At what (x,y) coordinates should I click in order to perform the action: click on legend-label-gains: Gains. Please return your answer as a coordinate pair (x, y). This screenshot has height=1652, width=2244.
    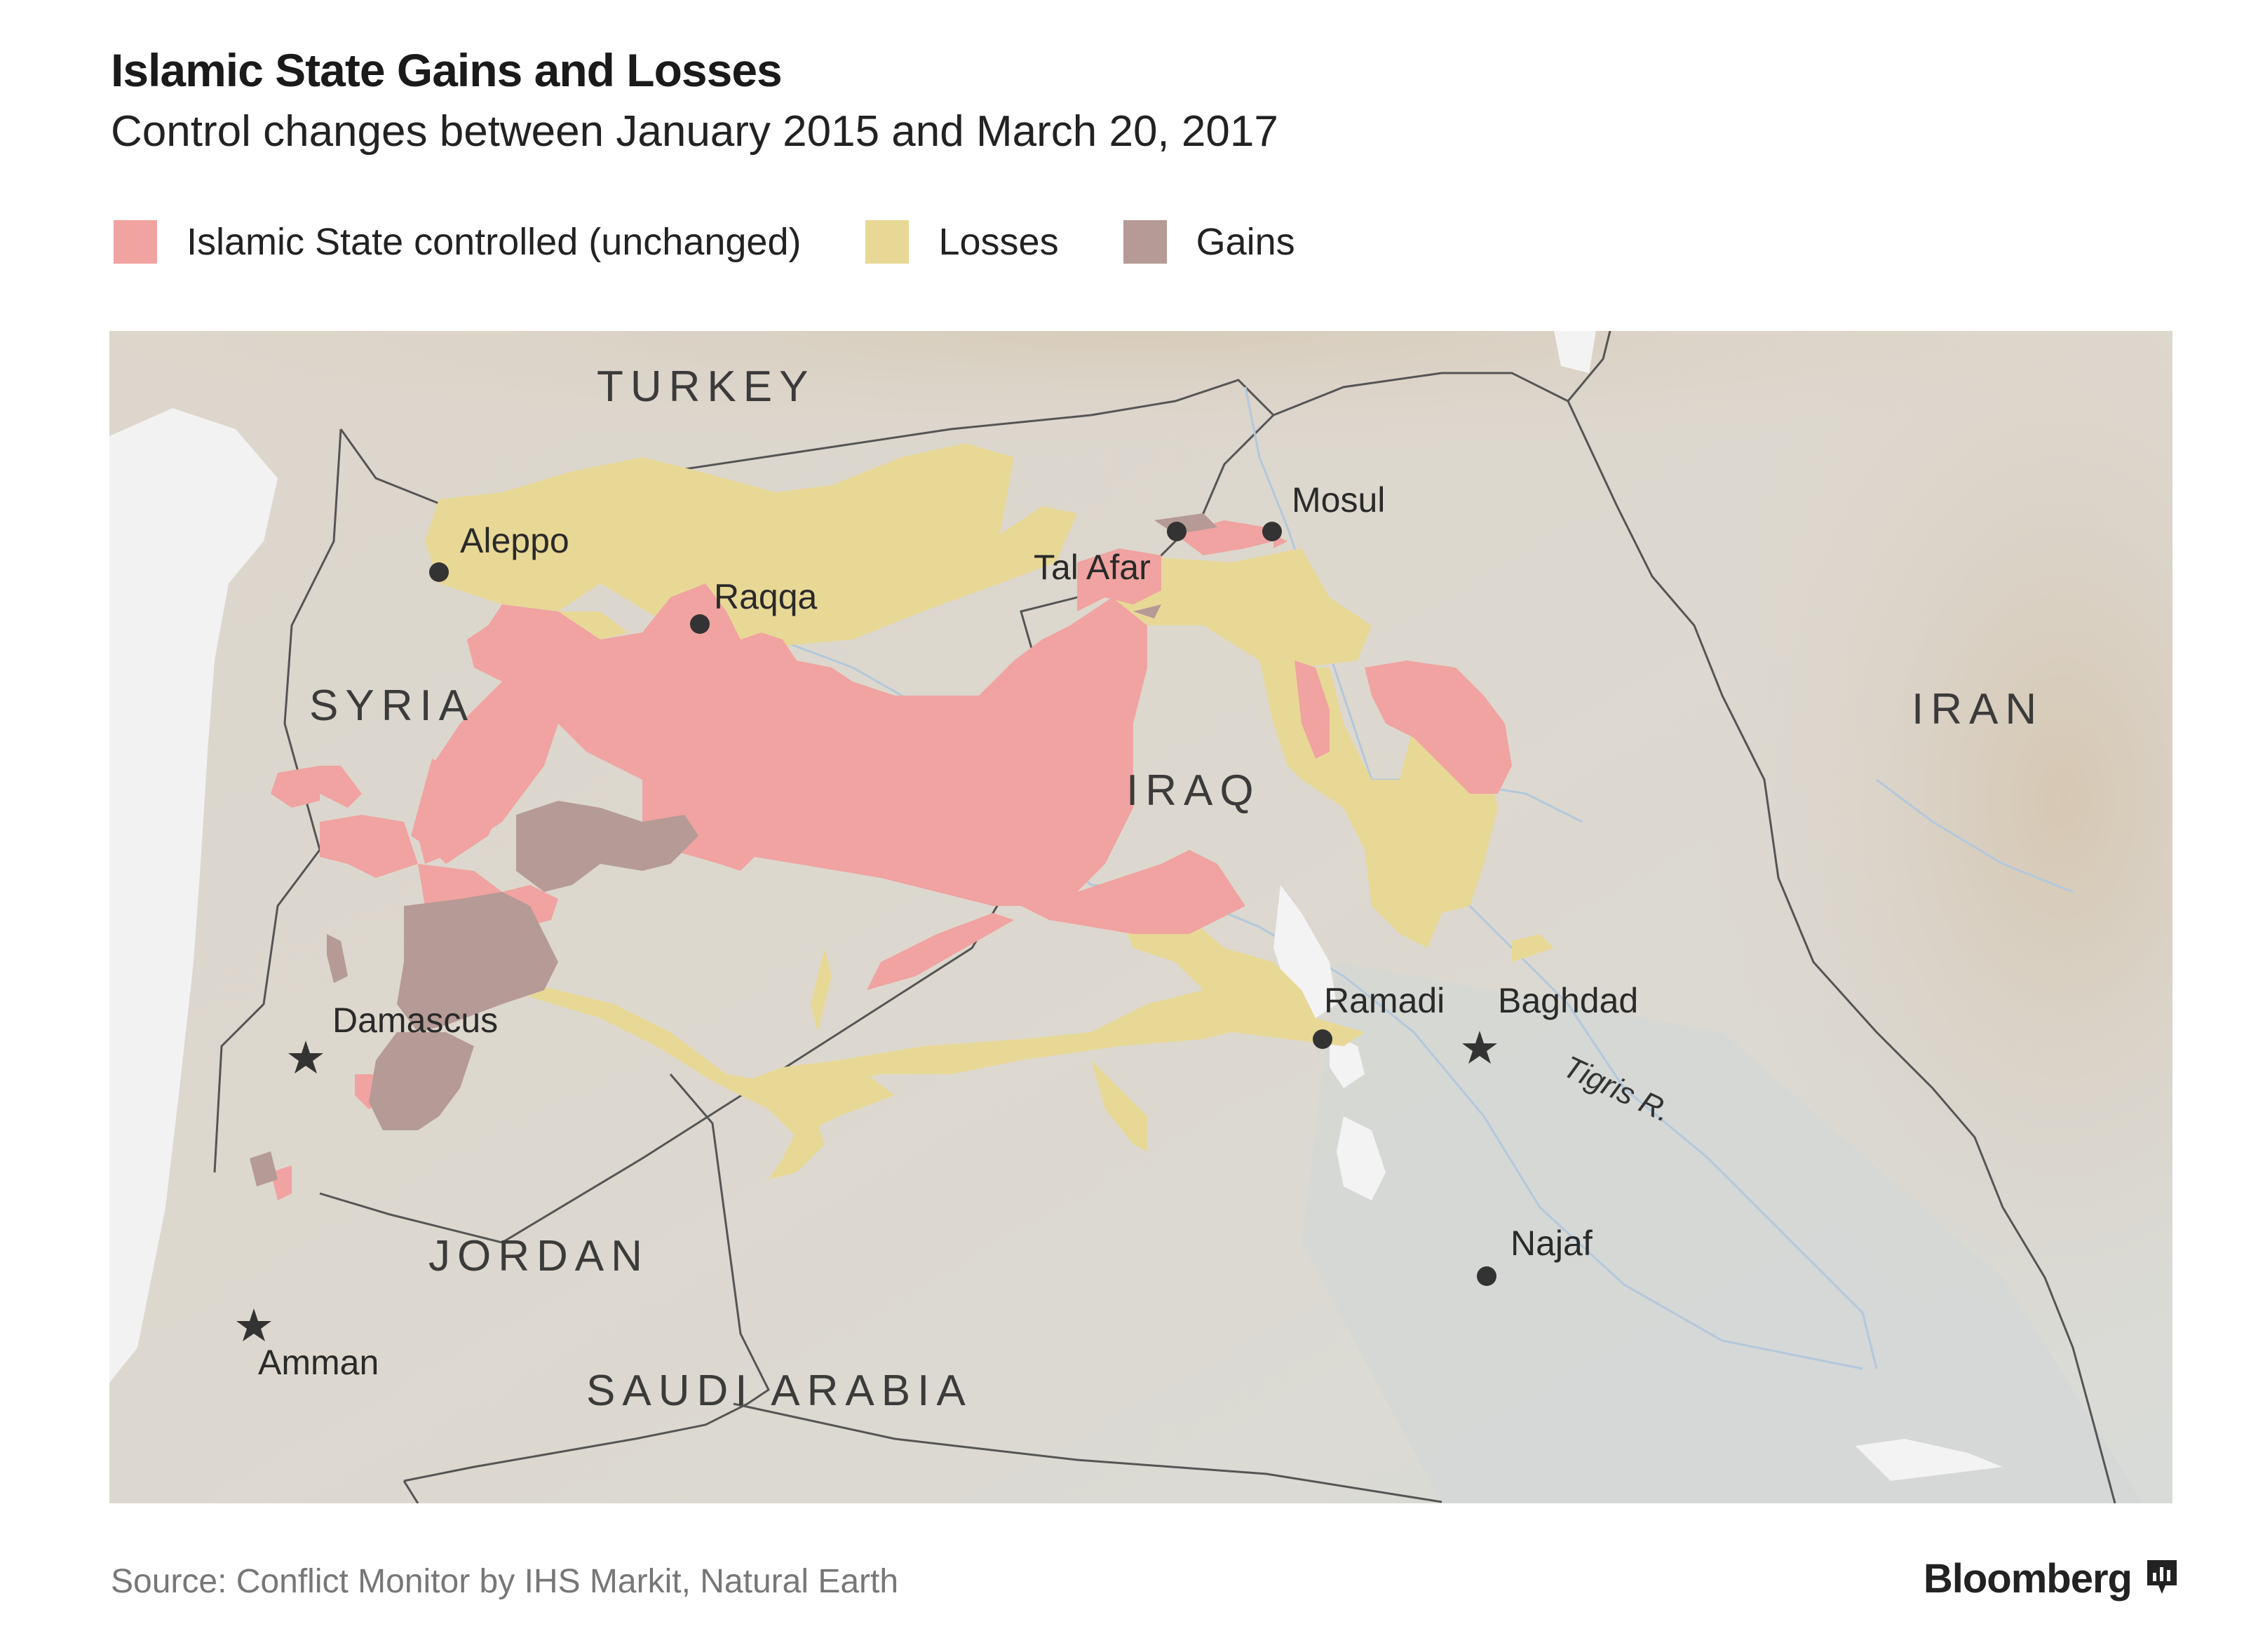
    Looking at the image, I should click on (1245, 242).